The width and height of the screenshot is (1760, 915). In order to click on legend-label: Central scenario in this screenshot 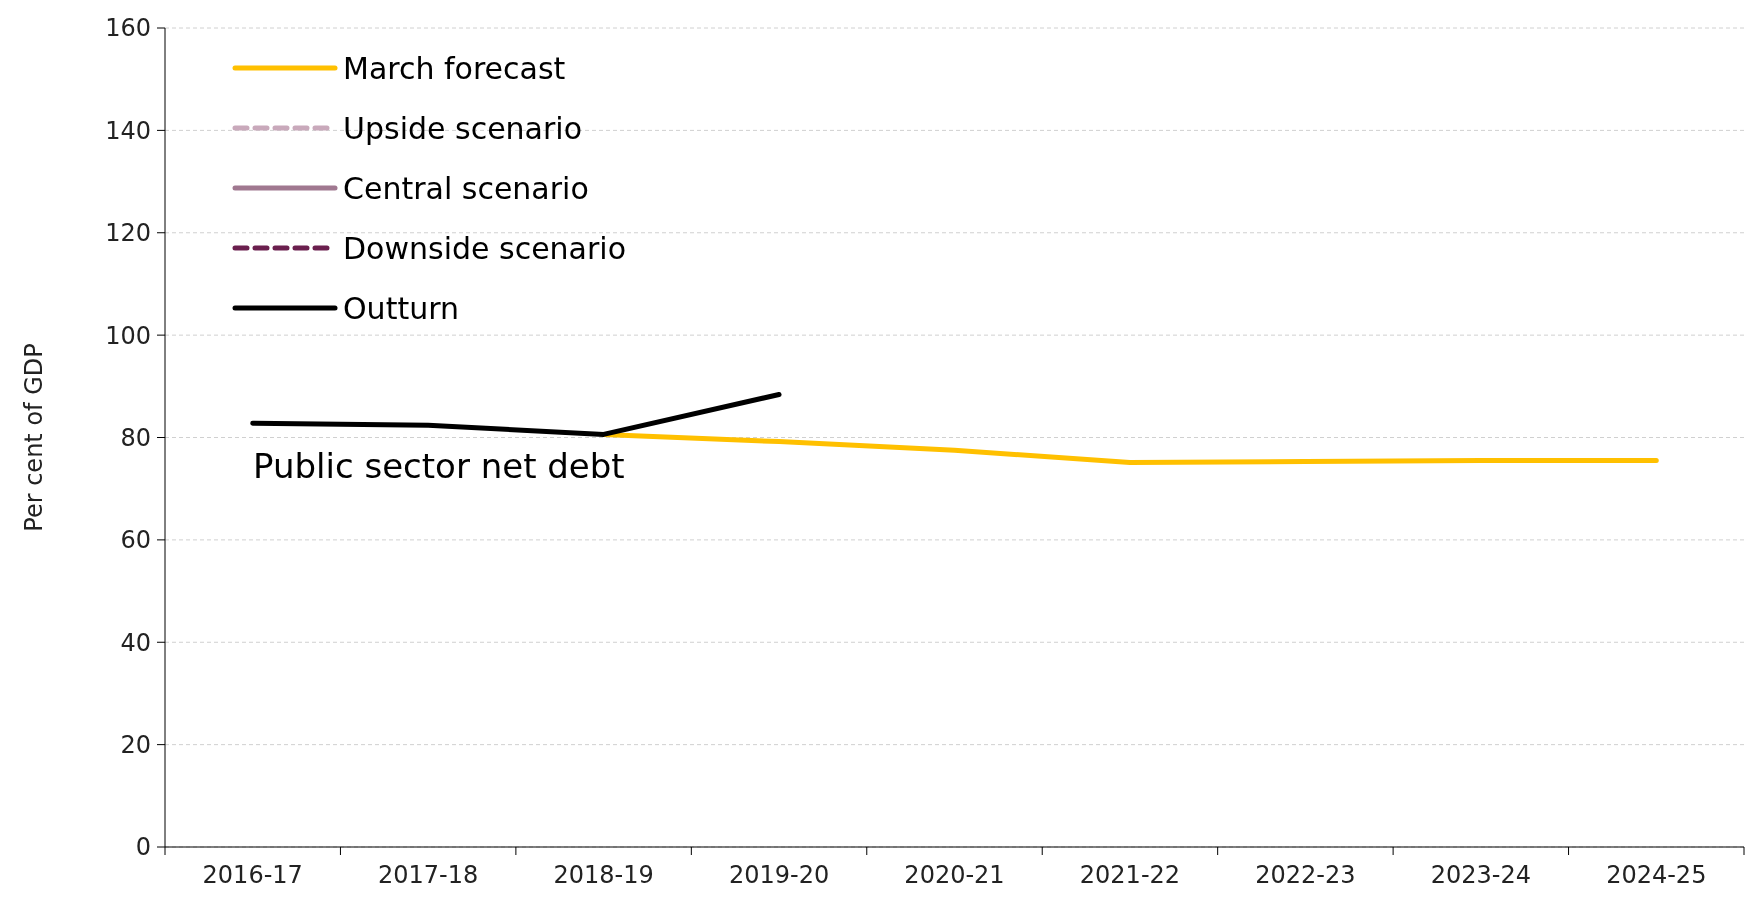, I will do `click(466, 188)`.